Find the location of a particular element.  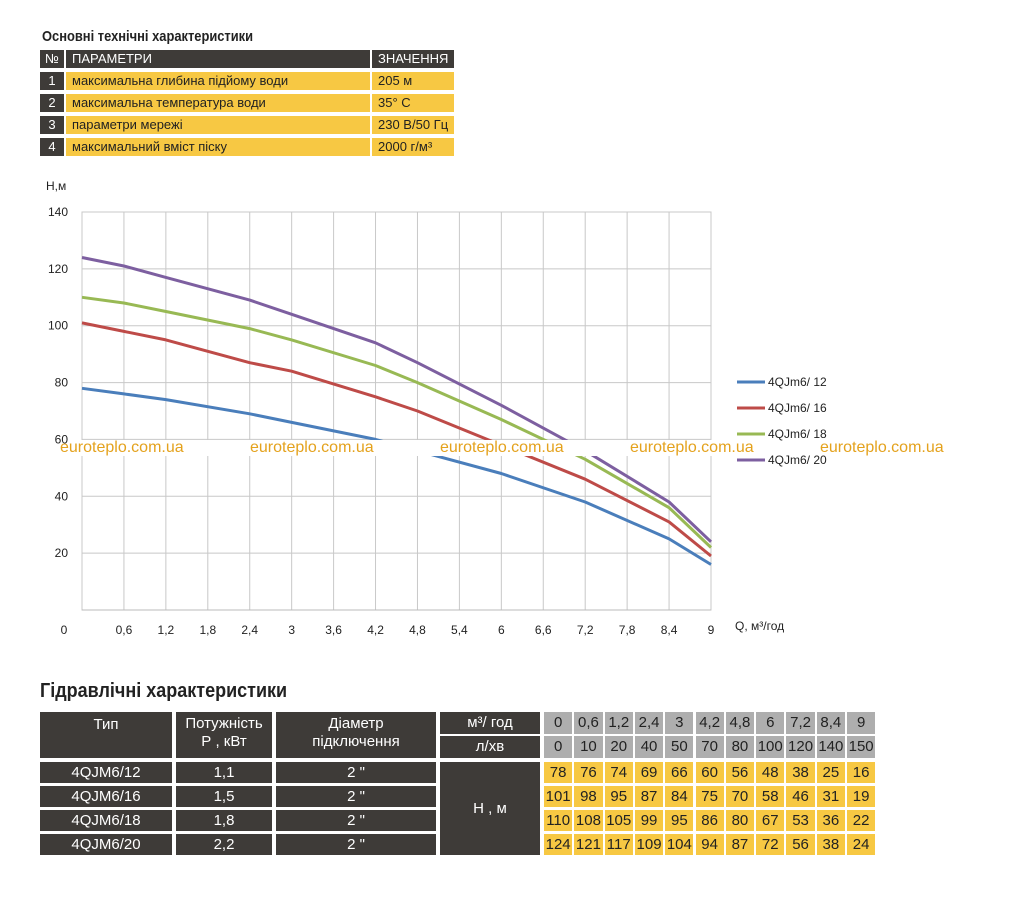

head-value-cell: 19 is located at coordinates (861, 796).